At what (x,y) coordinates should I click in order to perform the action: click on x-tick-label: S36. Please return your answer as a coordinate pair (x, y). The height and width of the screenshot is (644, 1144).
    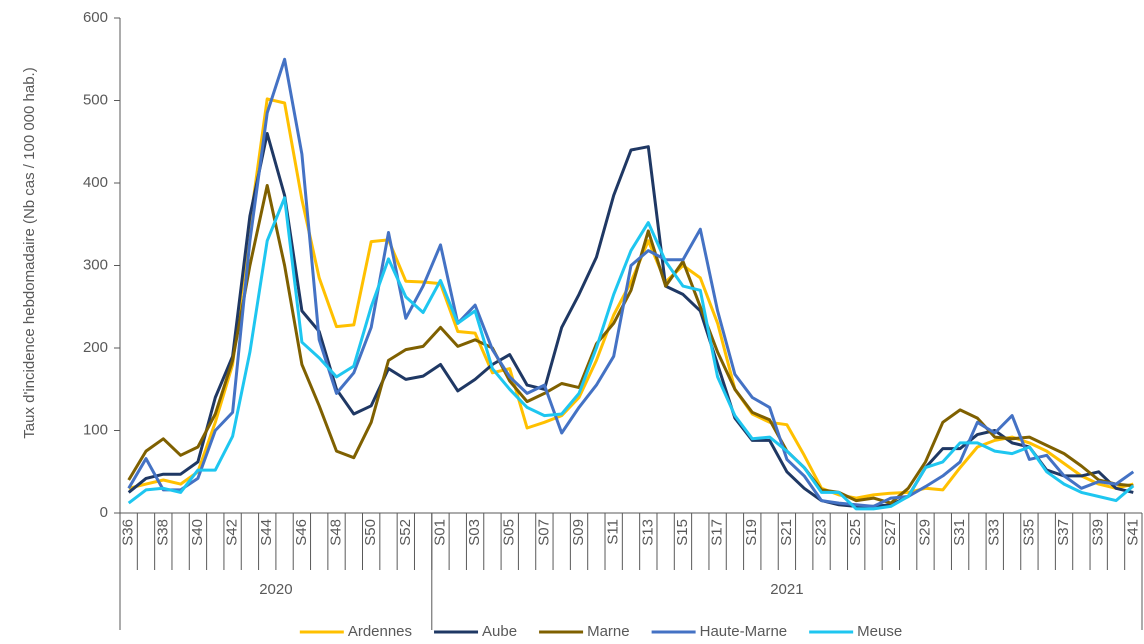
    Looking at the image, I should click on (128, 532).